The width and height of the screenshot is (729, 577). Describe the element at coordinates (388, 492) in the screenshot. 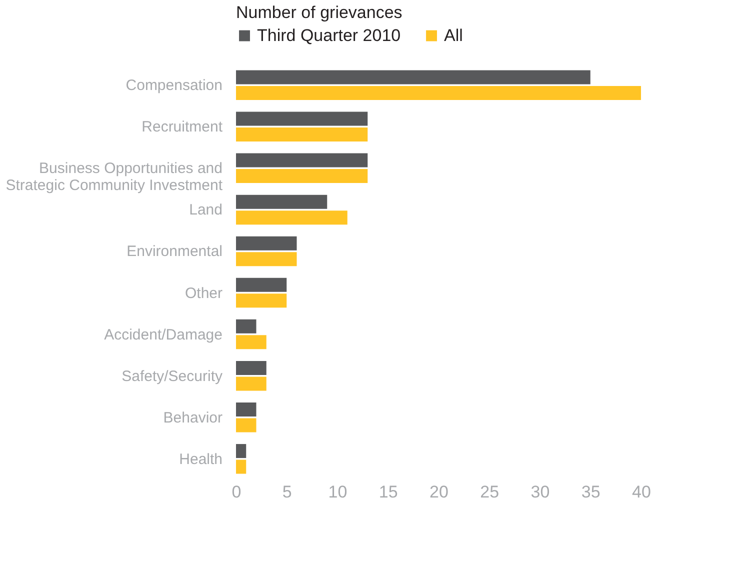

I see `x-tick-label: 15` at that location.